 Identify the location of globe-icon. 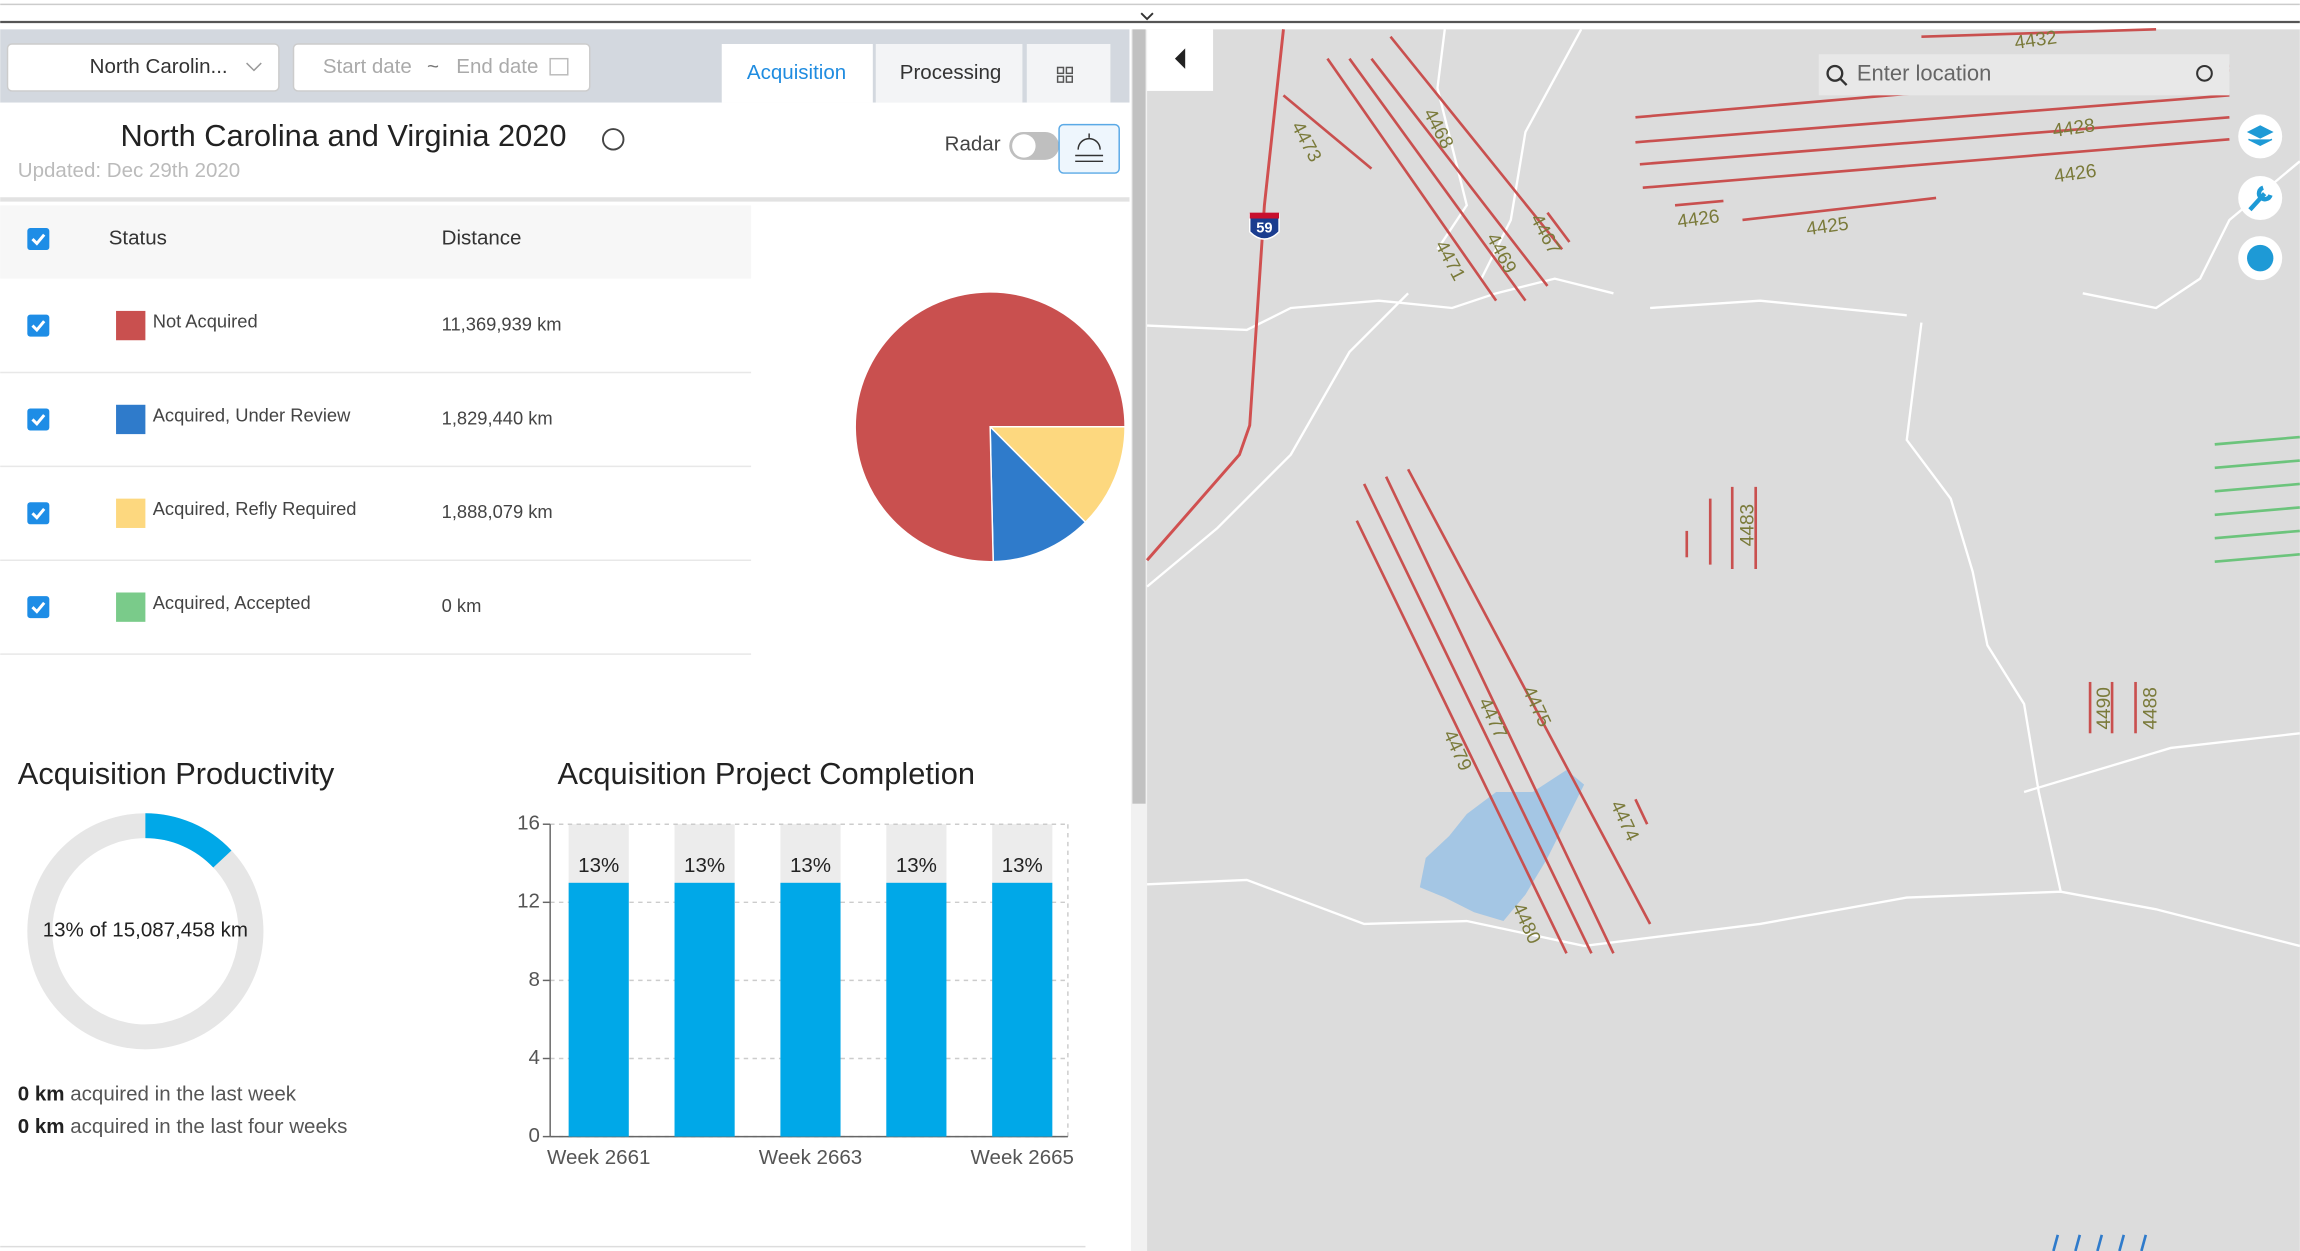
(2260, 258).